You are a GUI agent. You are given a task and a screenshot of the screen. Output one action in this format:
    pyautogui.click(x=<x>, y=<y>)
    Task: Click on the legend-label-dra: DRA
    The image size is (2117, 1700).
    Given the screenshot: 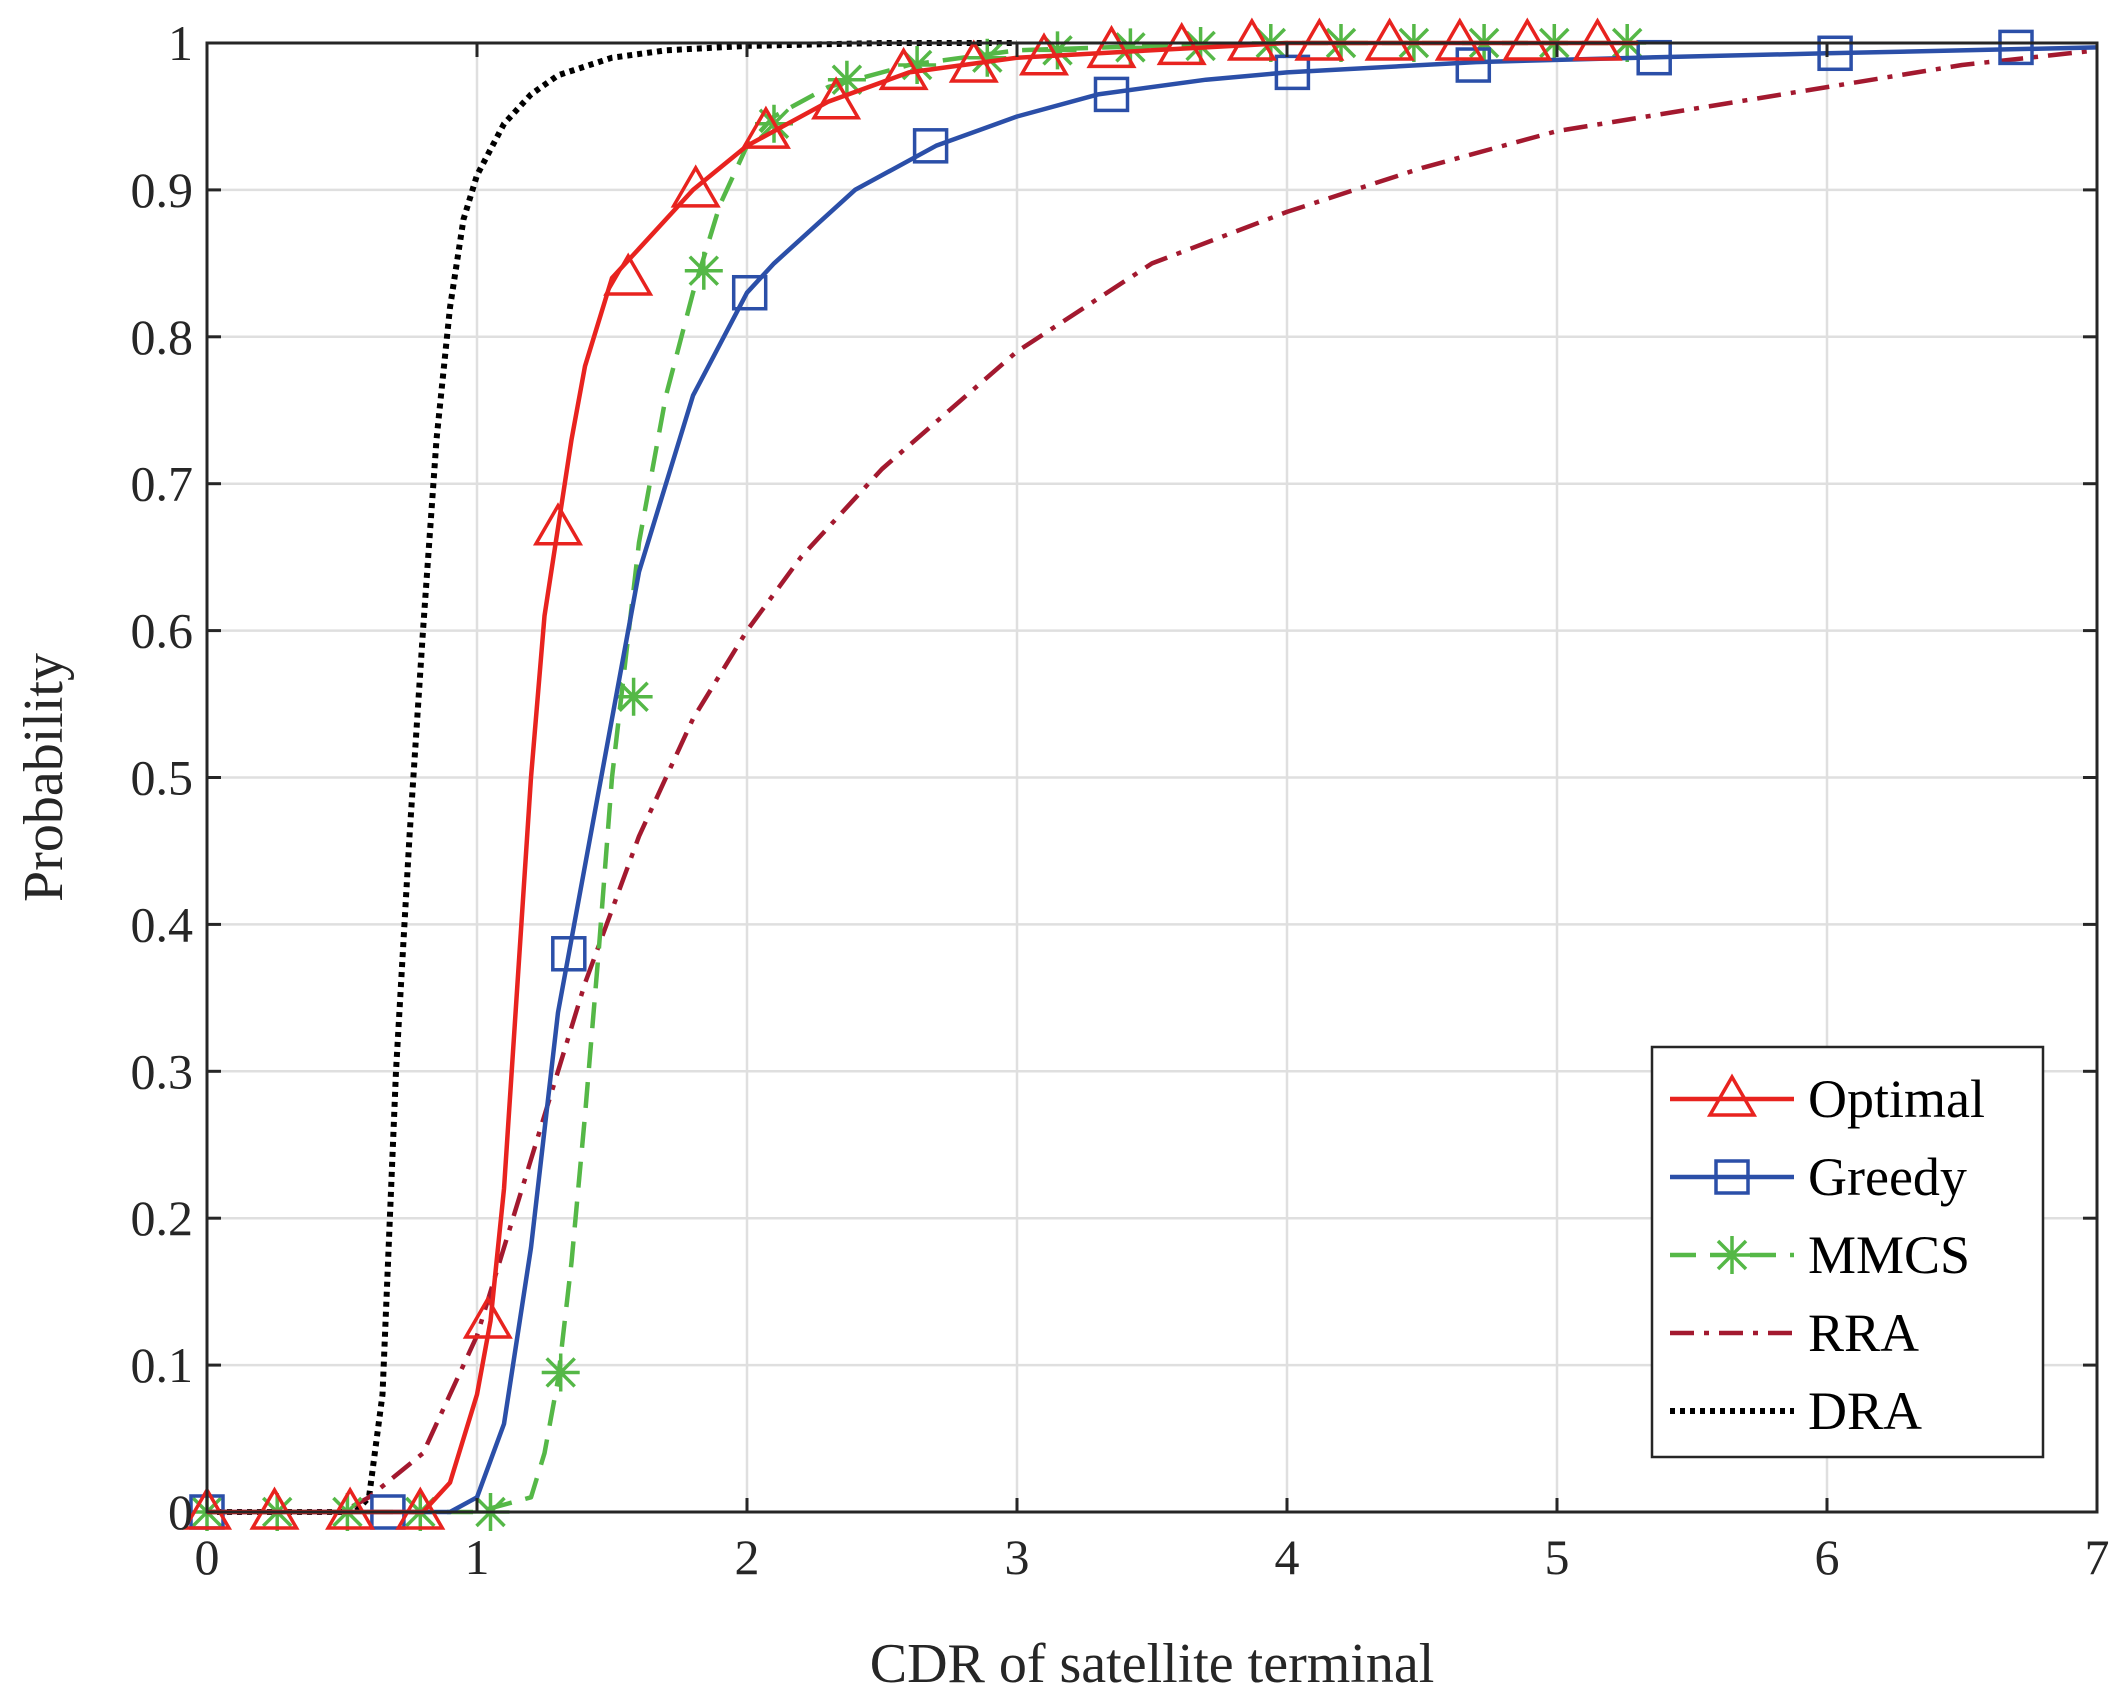 What is the action you would take?
    pyautogui.click(x=1865, y=1411)
    